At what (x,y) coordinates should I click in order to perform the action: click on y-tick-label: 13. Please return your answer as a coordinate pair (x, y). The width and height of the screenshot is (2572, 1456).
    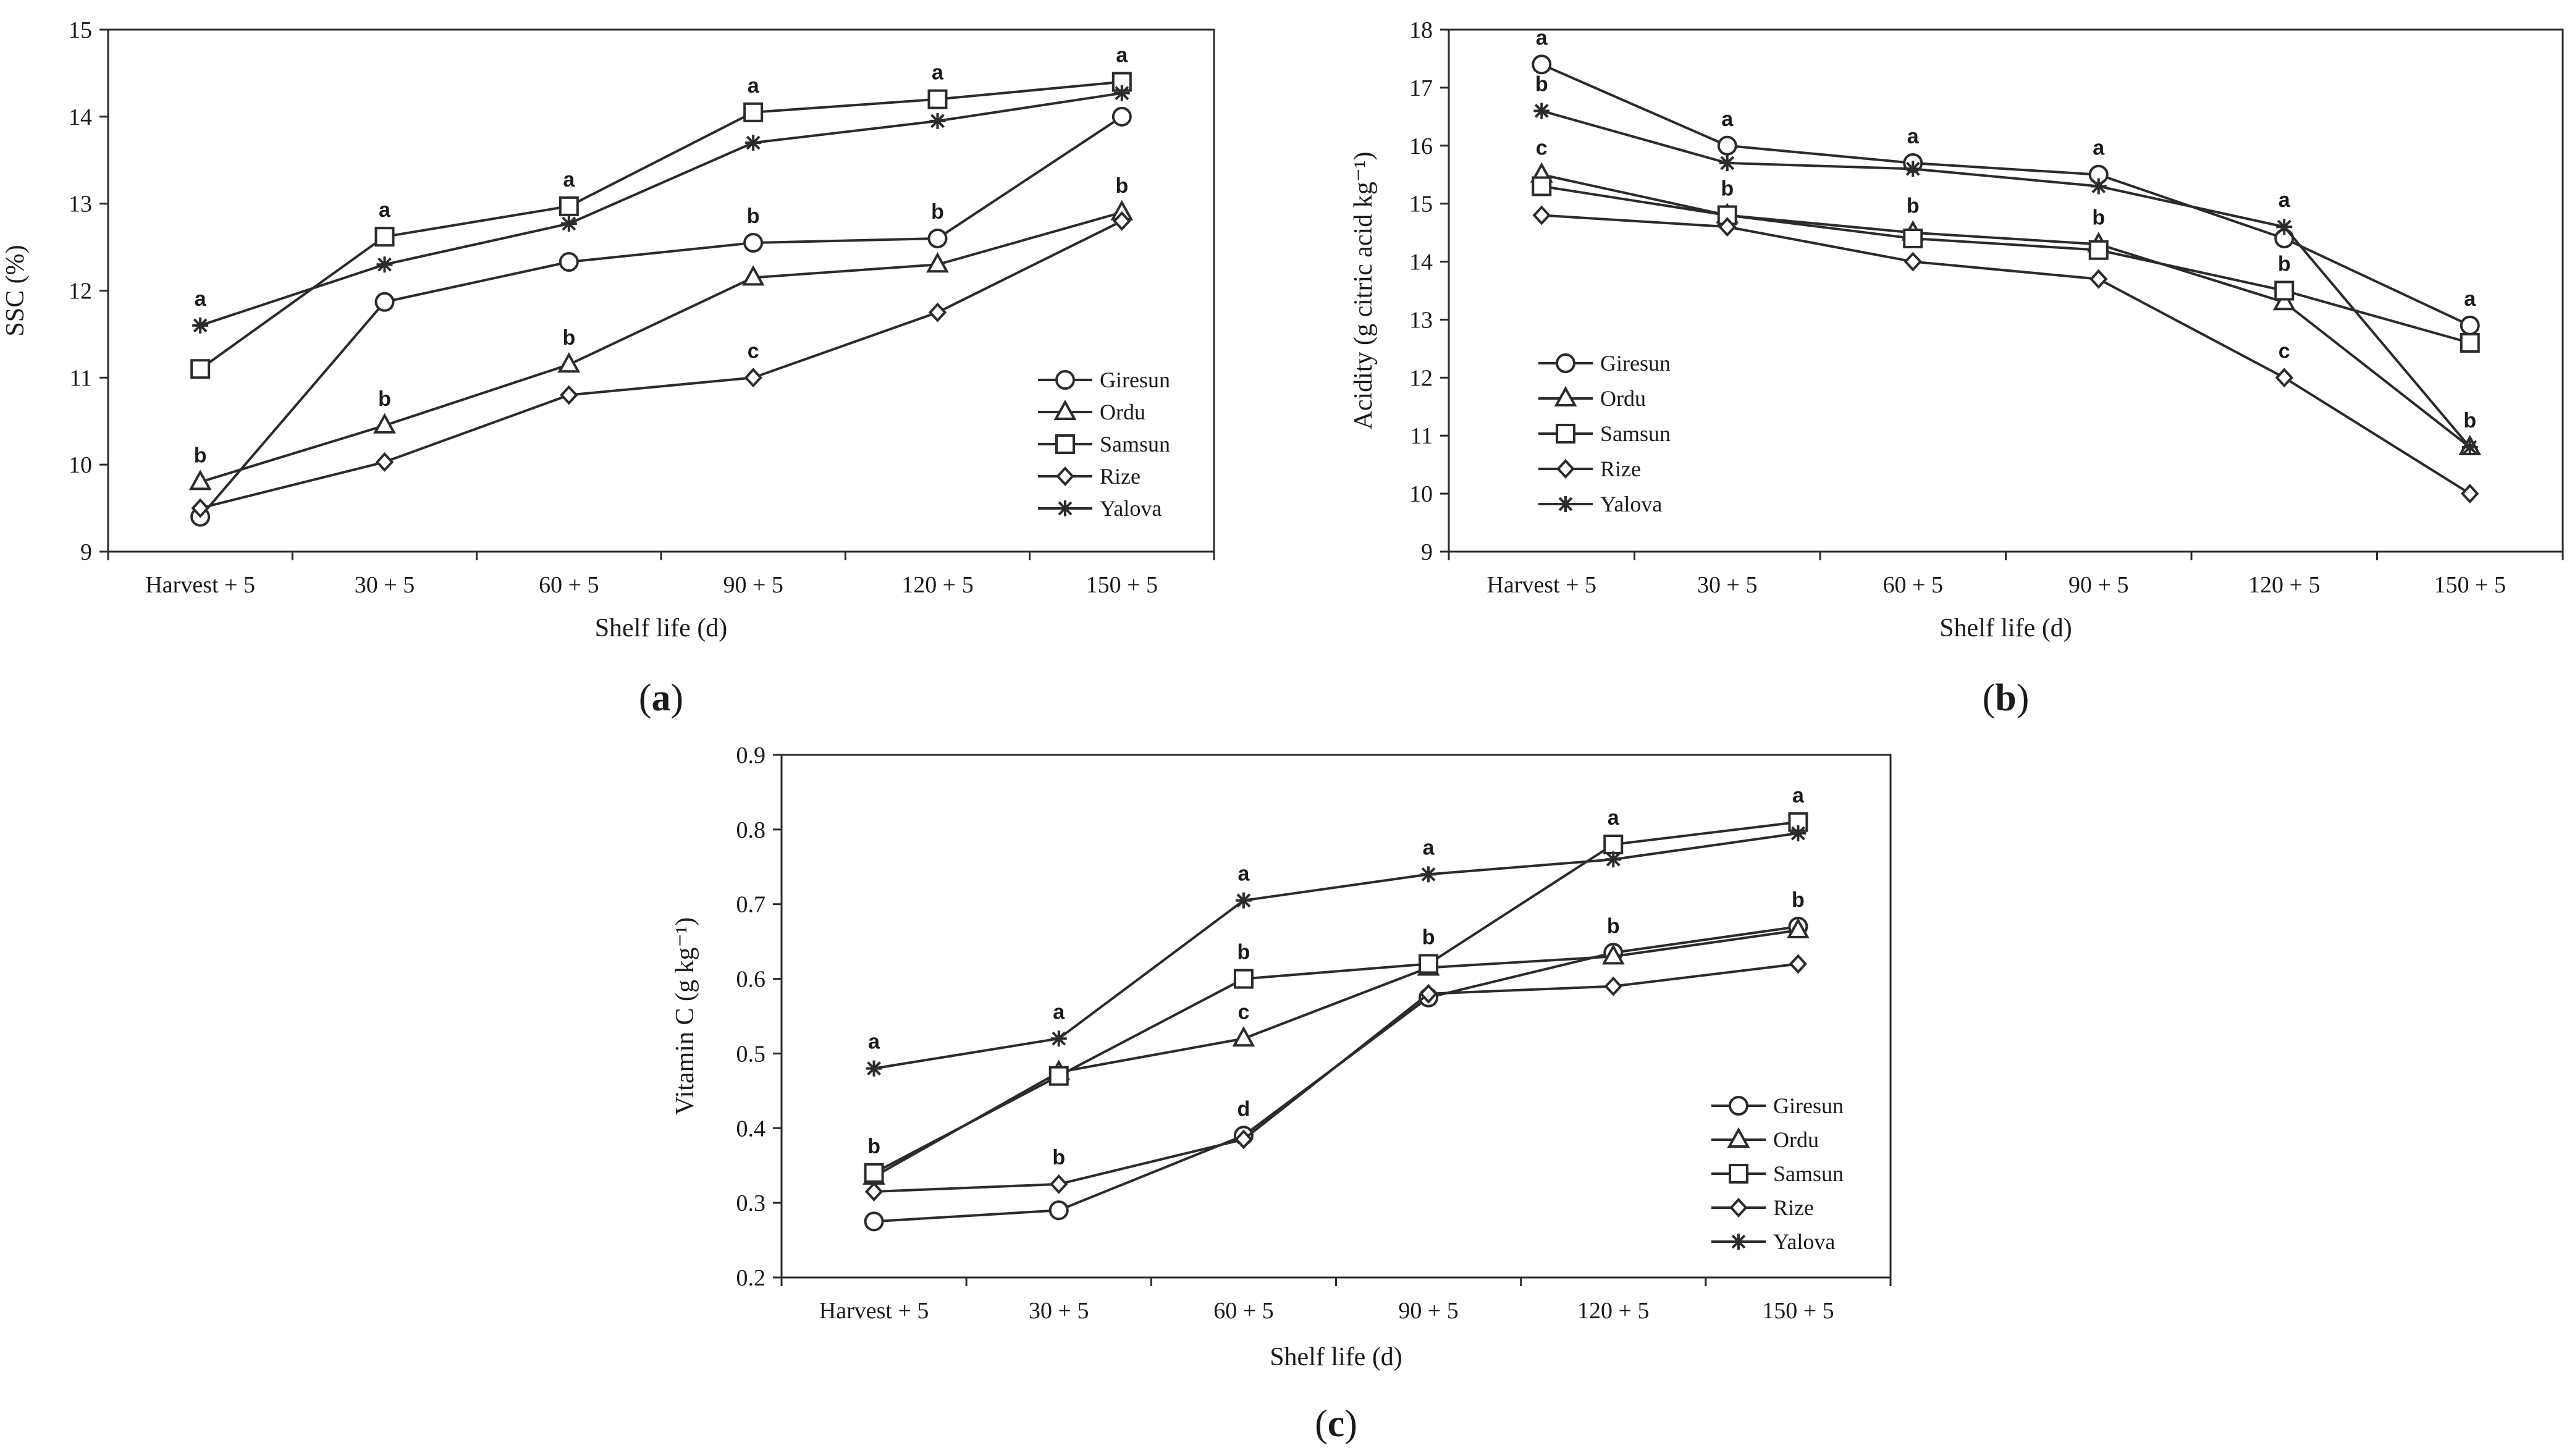
    Looking at the image, I should click on (80, 204).